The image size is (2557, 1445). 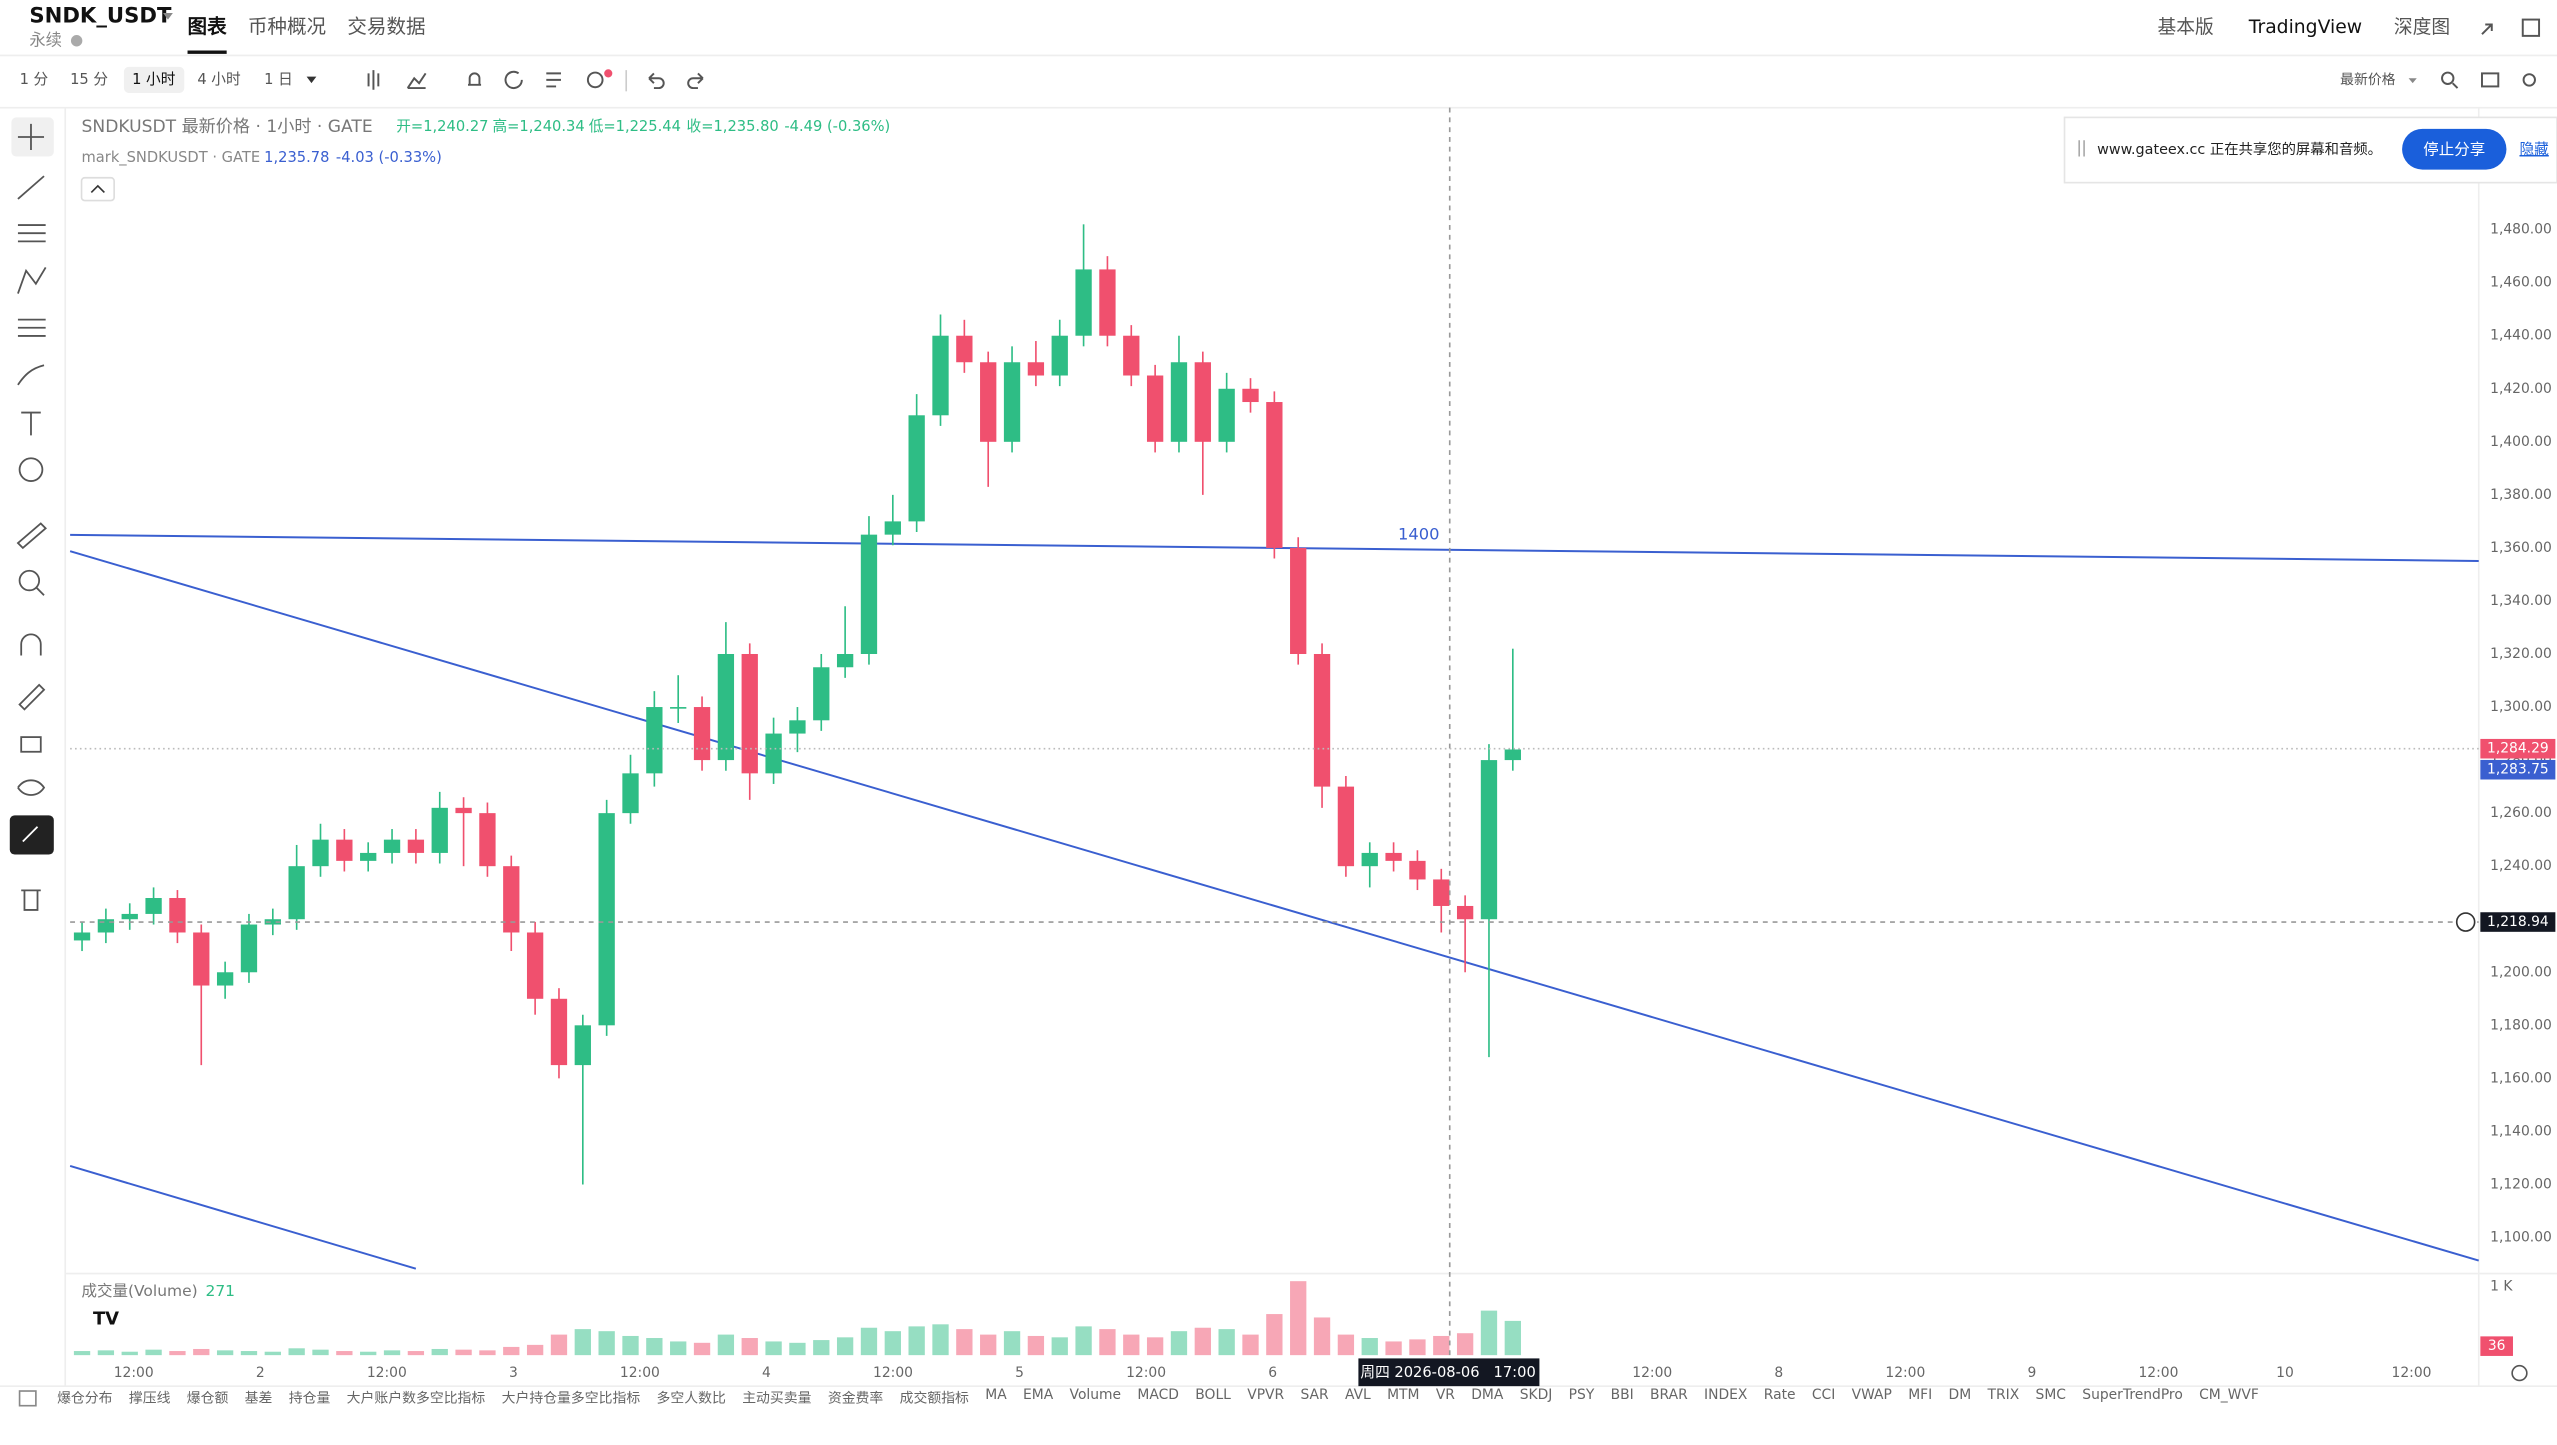 What do you see at coordinates (1403, 1396) in the screenshot?
I see `indicator: MTM` at bounding box center [1403, 1396].